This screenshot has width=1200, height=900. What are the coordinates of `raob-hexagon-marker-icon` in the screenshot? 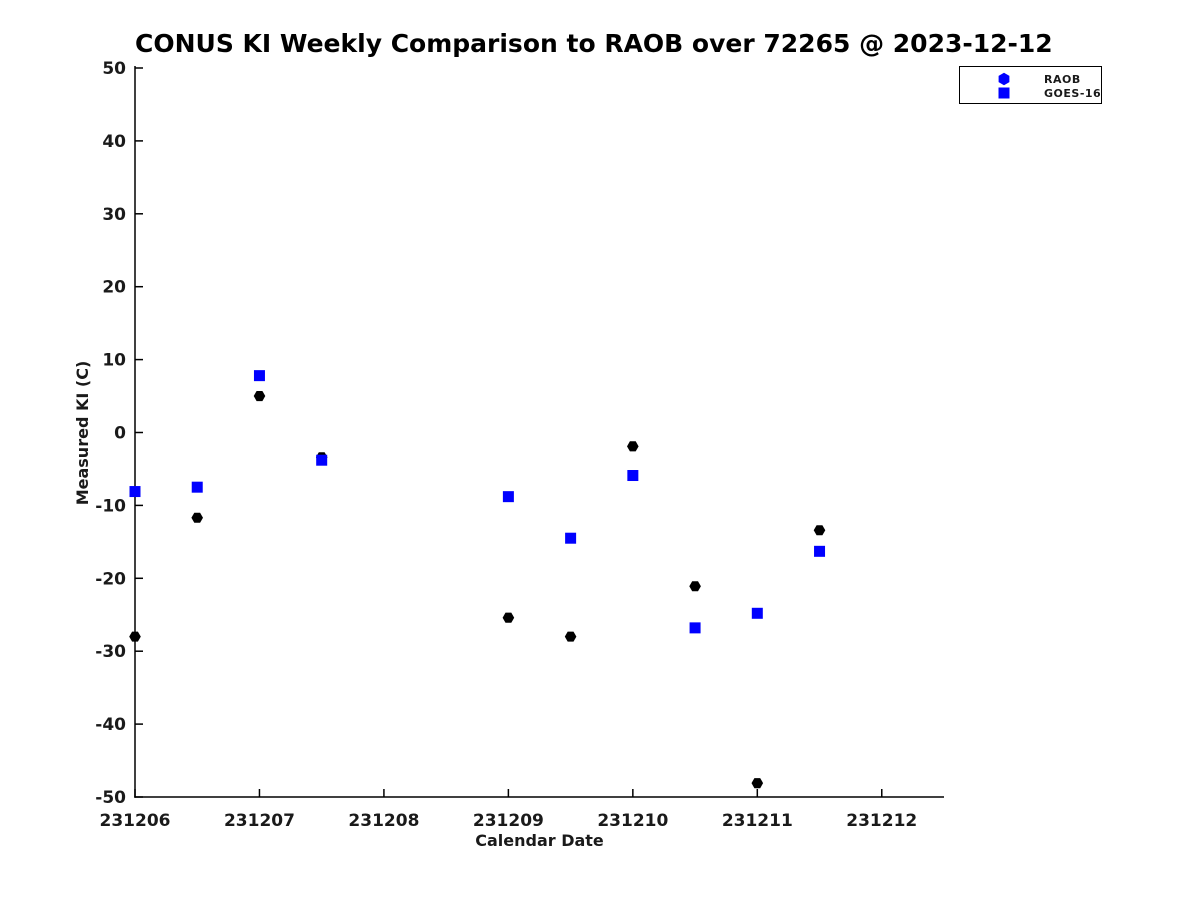 It's located at (1004, 79).